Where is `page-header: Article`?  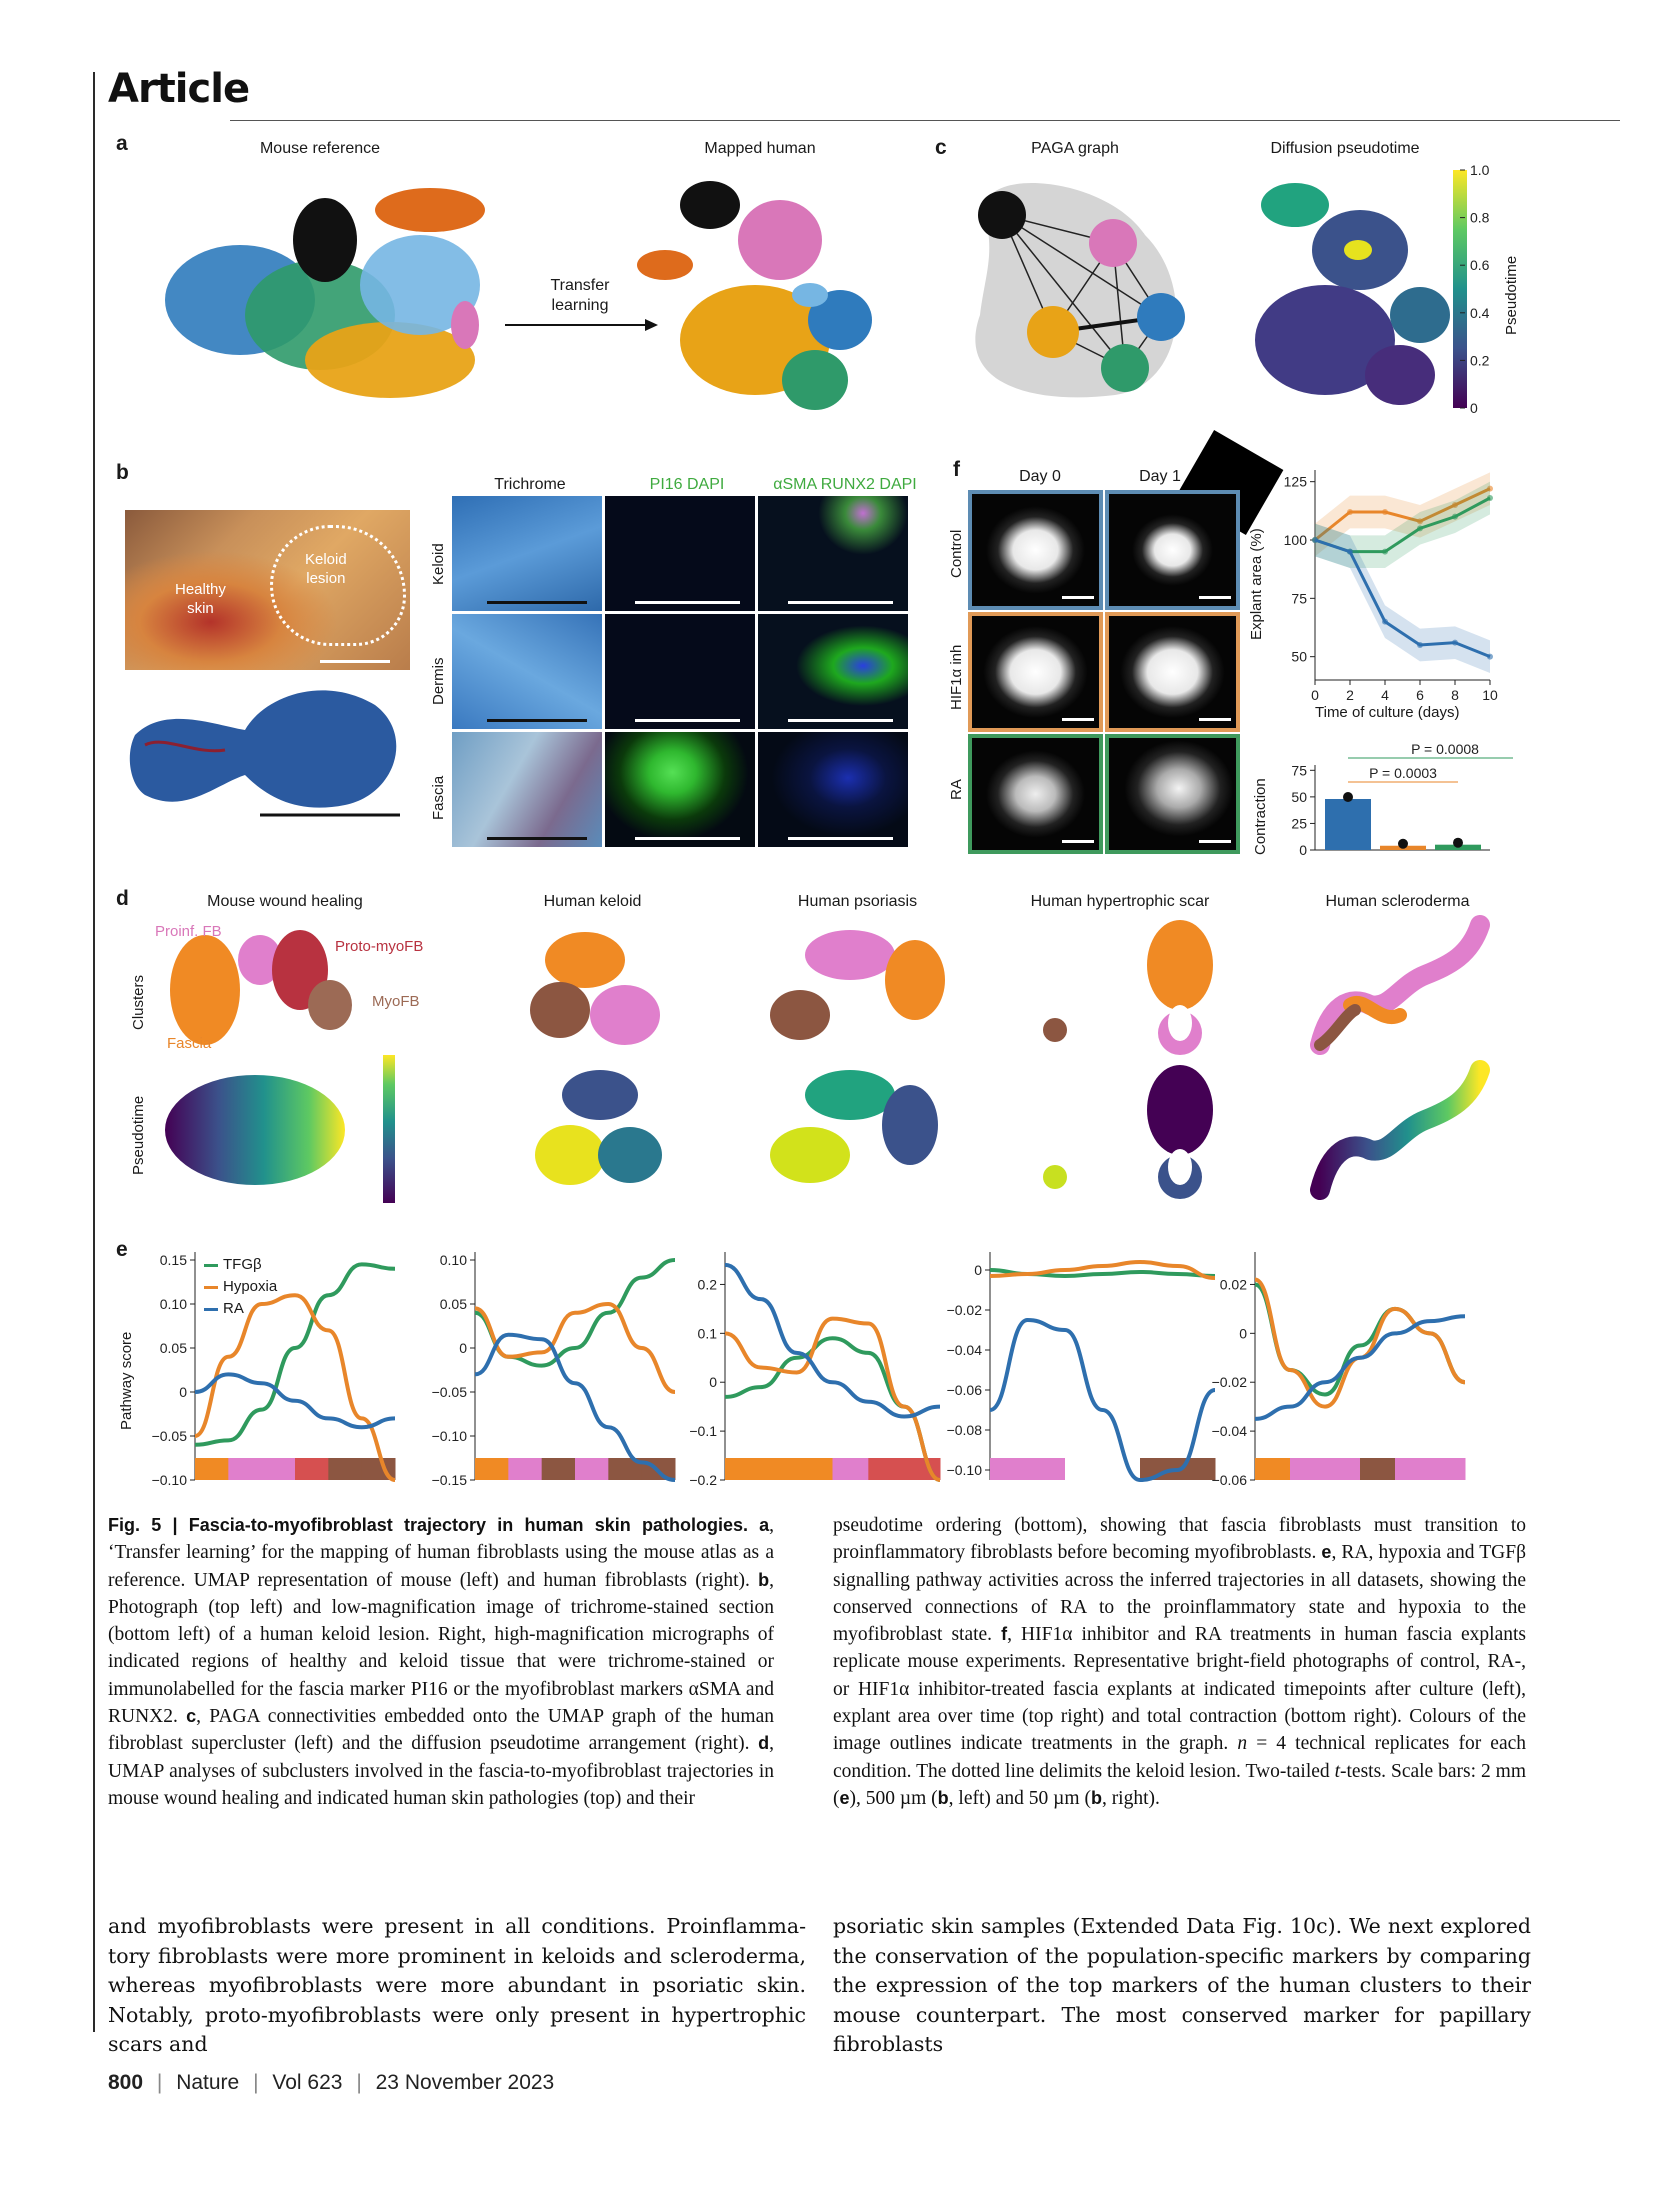
page-header: Article is located at coordinates (179, 89).